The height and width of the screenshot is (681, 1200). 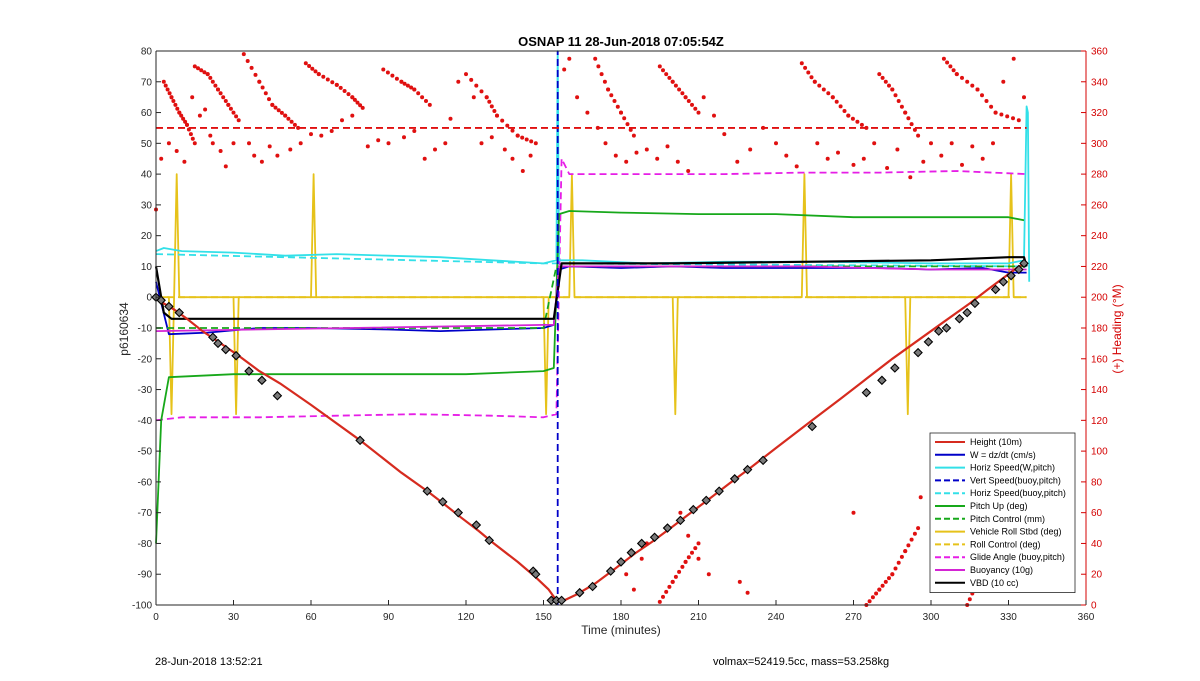 What do you see at coordinates (1099, 421) in the screenshot?
I see `y-tick-label-right: 120` at bounding box center [1099, 421].